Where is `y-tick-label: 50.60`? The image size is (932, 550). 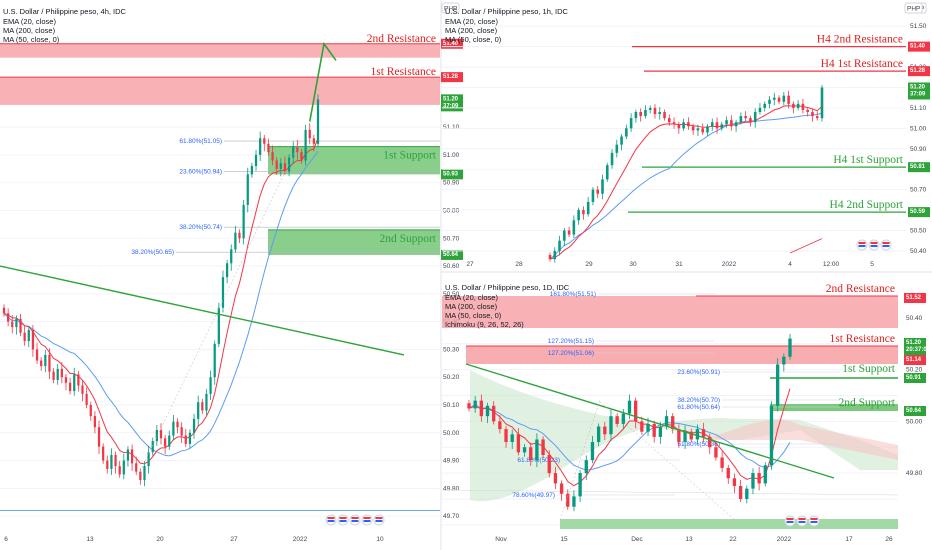
y-tick-label: 50.60 is located at coordinates (451, 266).